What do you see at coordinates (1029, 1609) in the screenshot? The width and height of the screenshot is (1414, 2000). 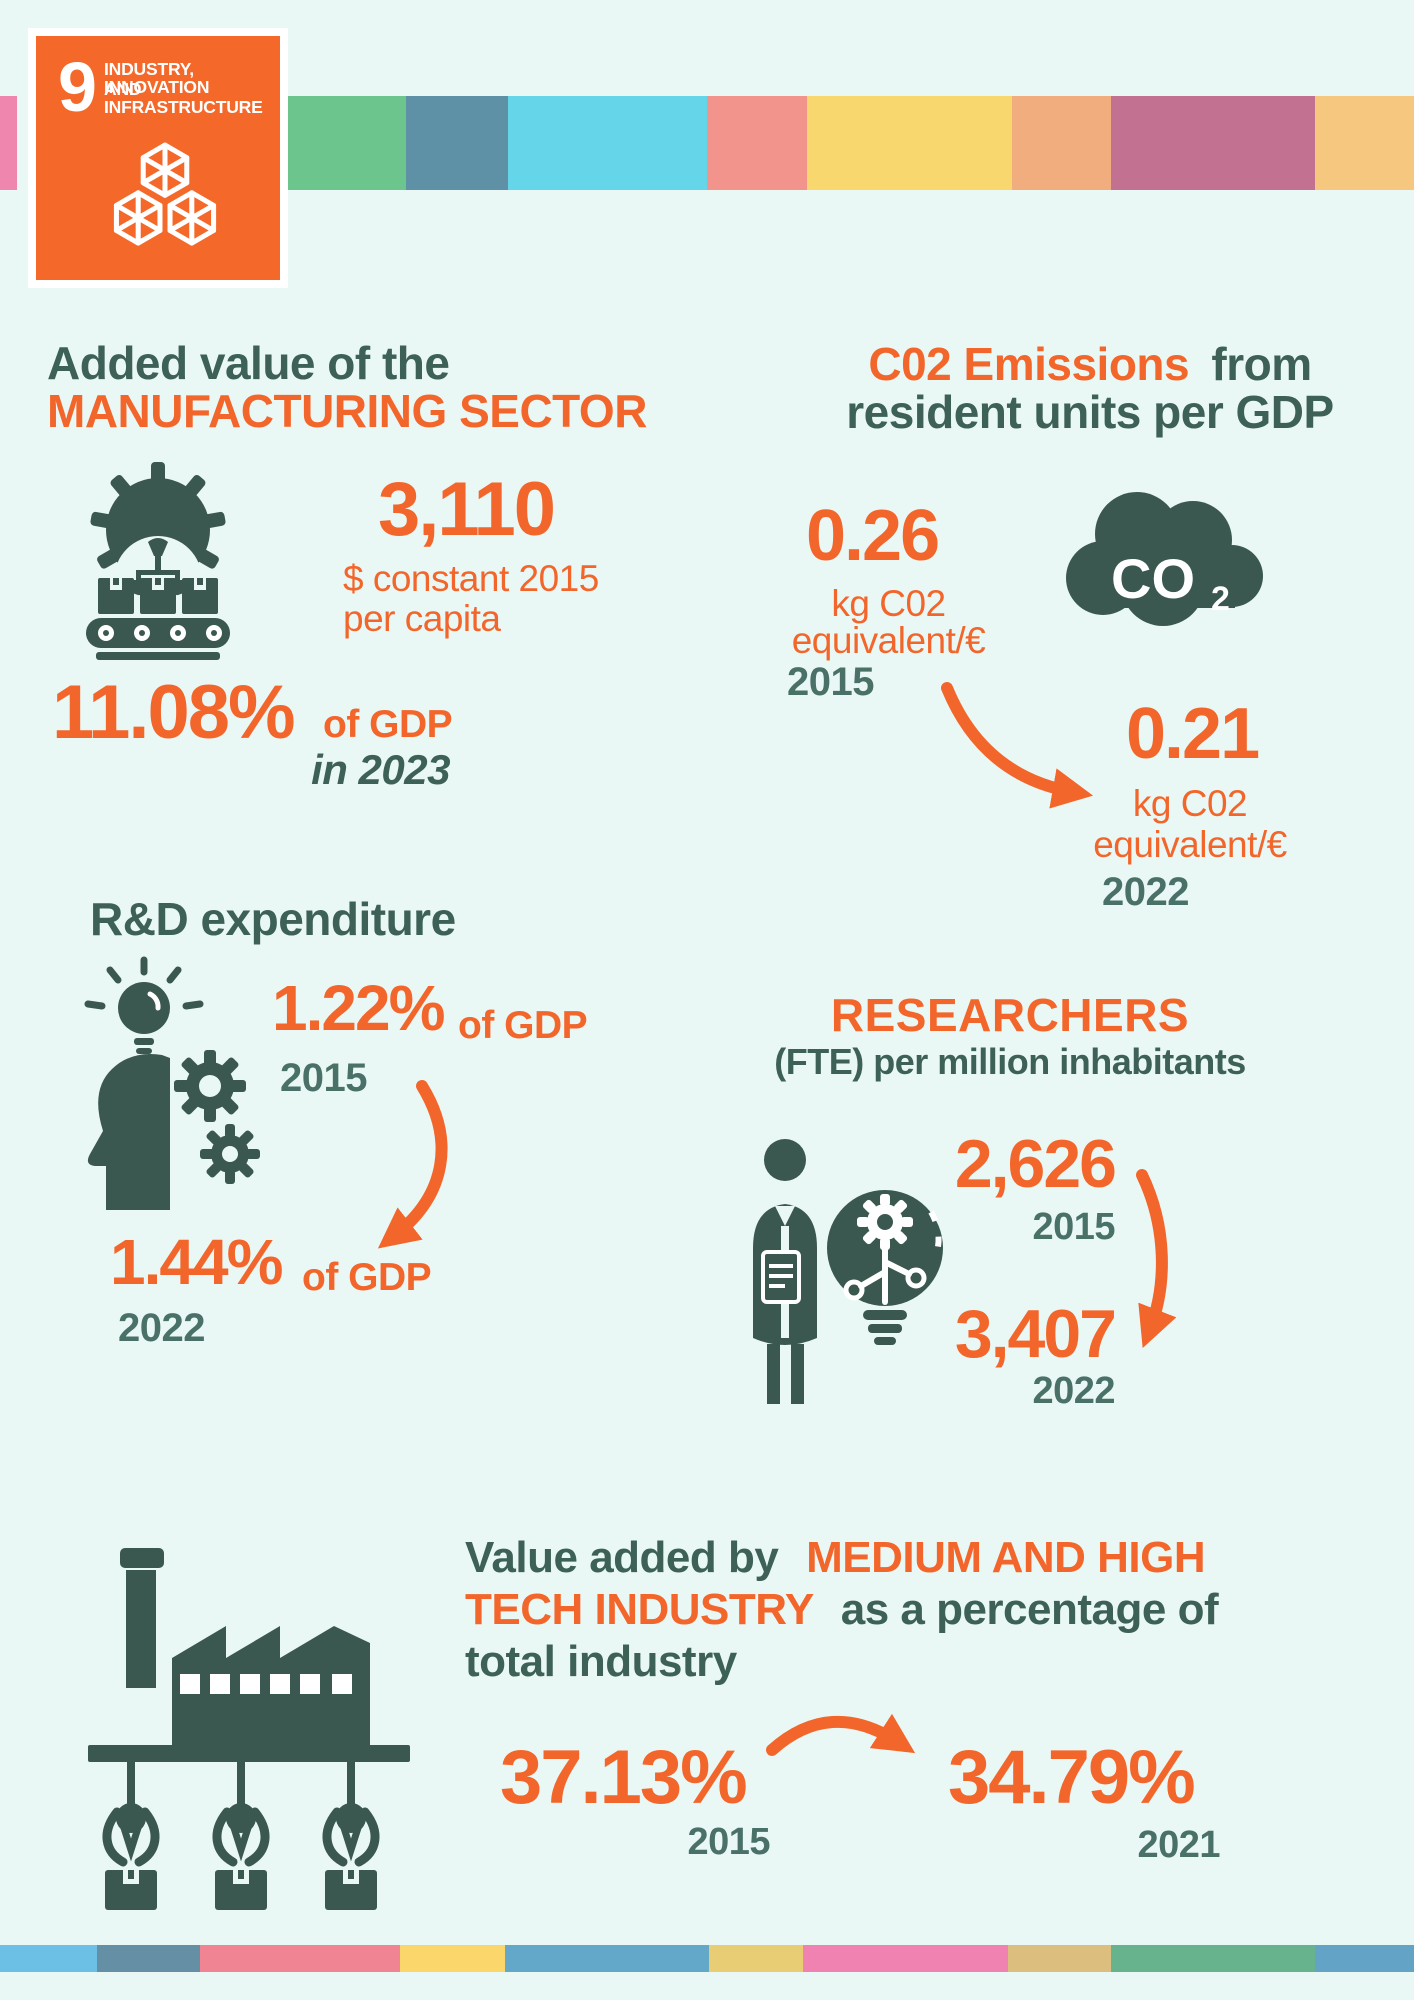 I see `tech-heading-teal2: as a percentage of` at bounding box center [1029, 1609].